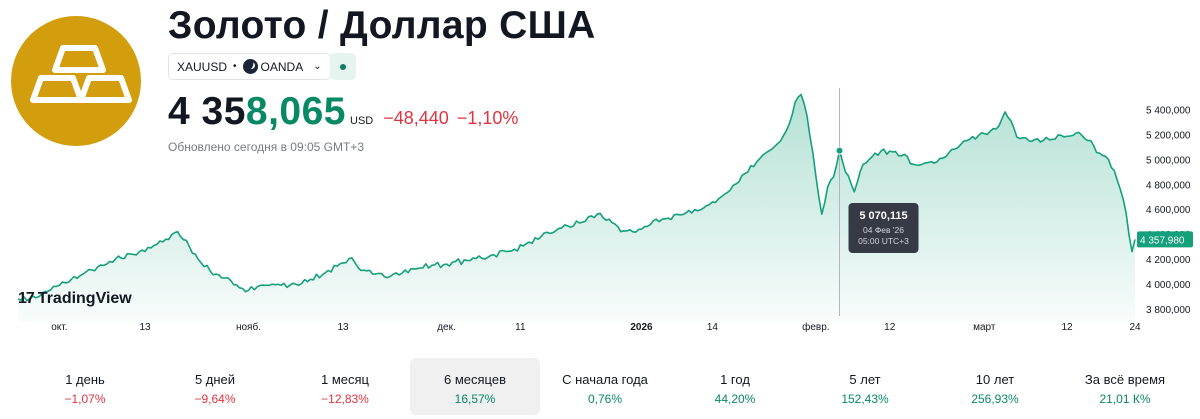 The width and height of the screenshot is (1200, 419). What do you see at coordinates (865, 379) in the screenshot?
I see `period-label: 5 лет` at bounding box center [865, 379].